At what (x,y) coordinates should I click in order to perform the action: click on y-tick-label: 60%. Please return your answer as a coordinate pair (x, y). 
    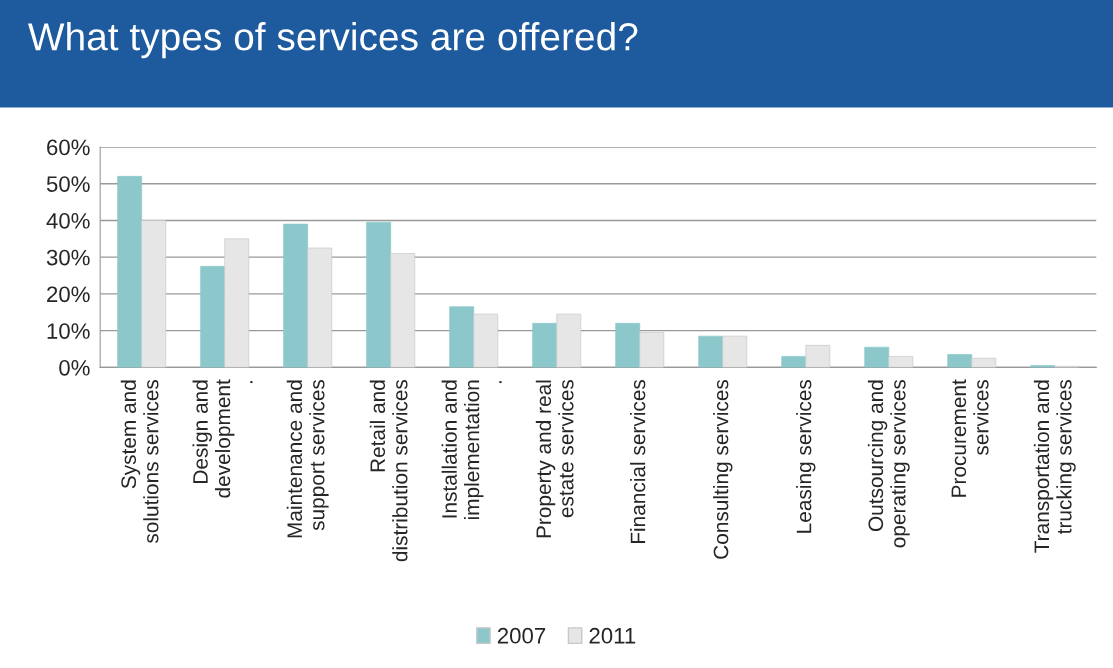
    Looking at the image, I should click on (68, 147).